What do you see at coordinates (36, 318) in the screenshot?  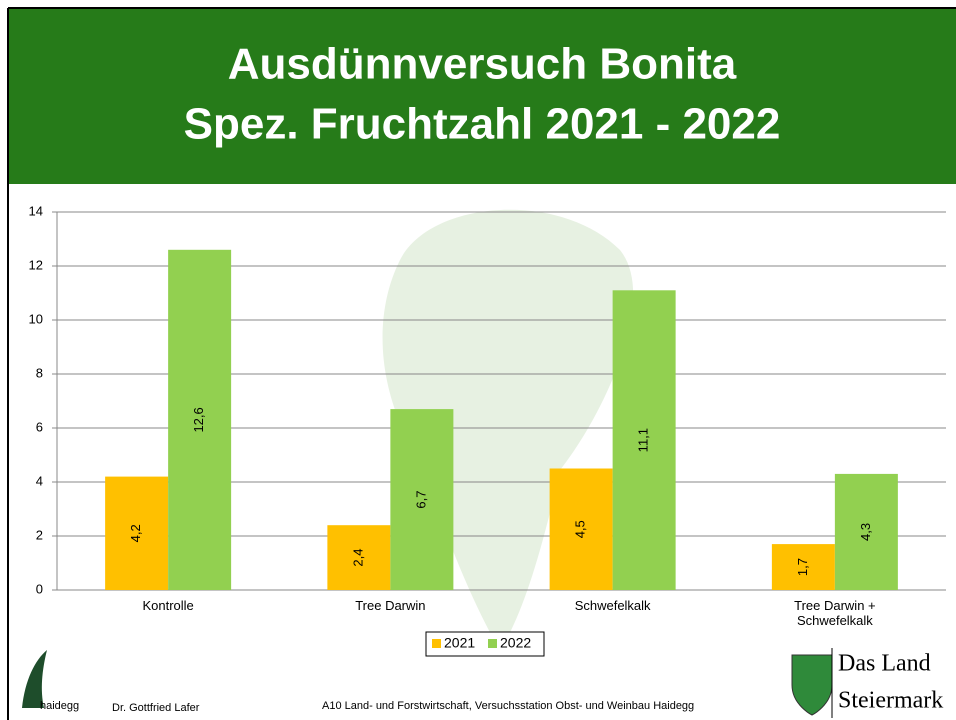 I see `y-tick-label: 10` at bounding box center [36, 318].